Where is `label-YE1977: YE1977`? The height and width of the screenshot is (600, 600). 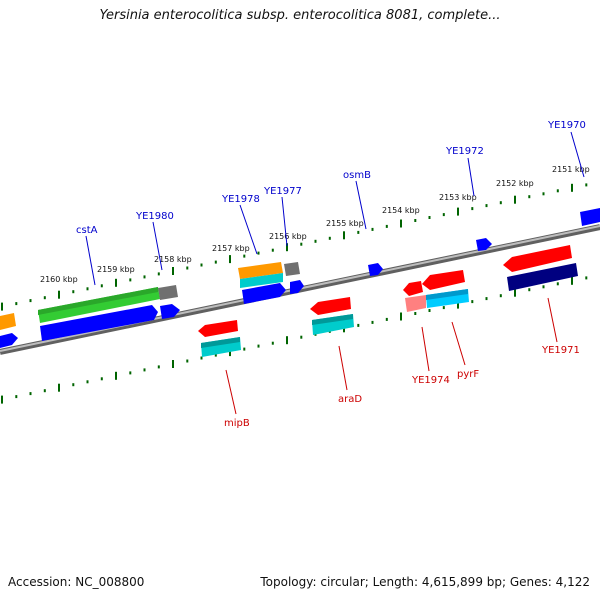
label-YE1977: YE1977 is located at coordinates (282, 191).